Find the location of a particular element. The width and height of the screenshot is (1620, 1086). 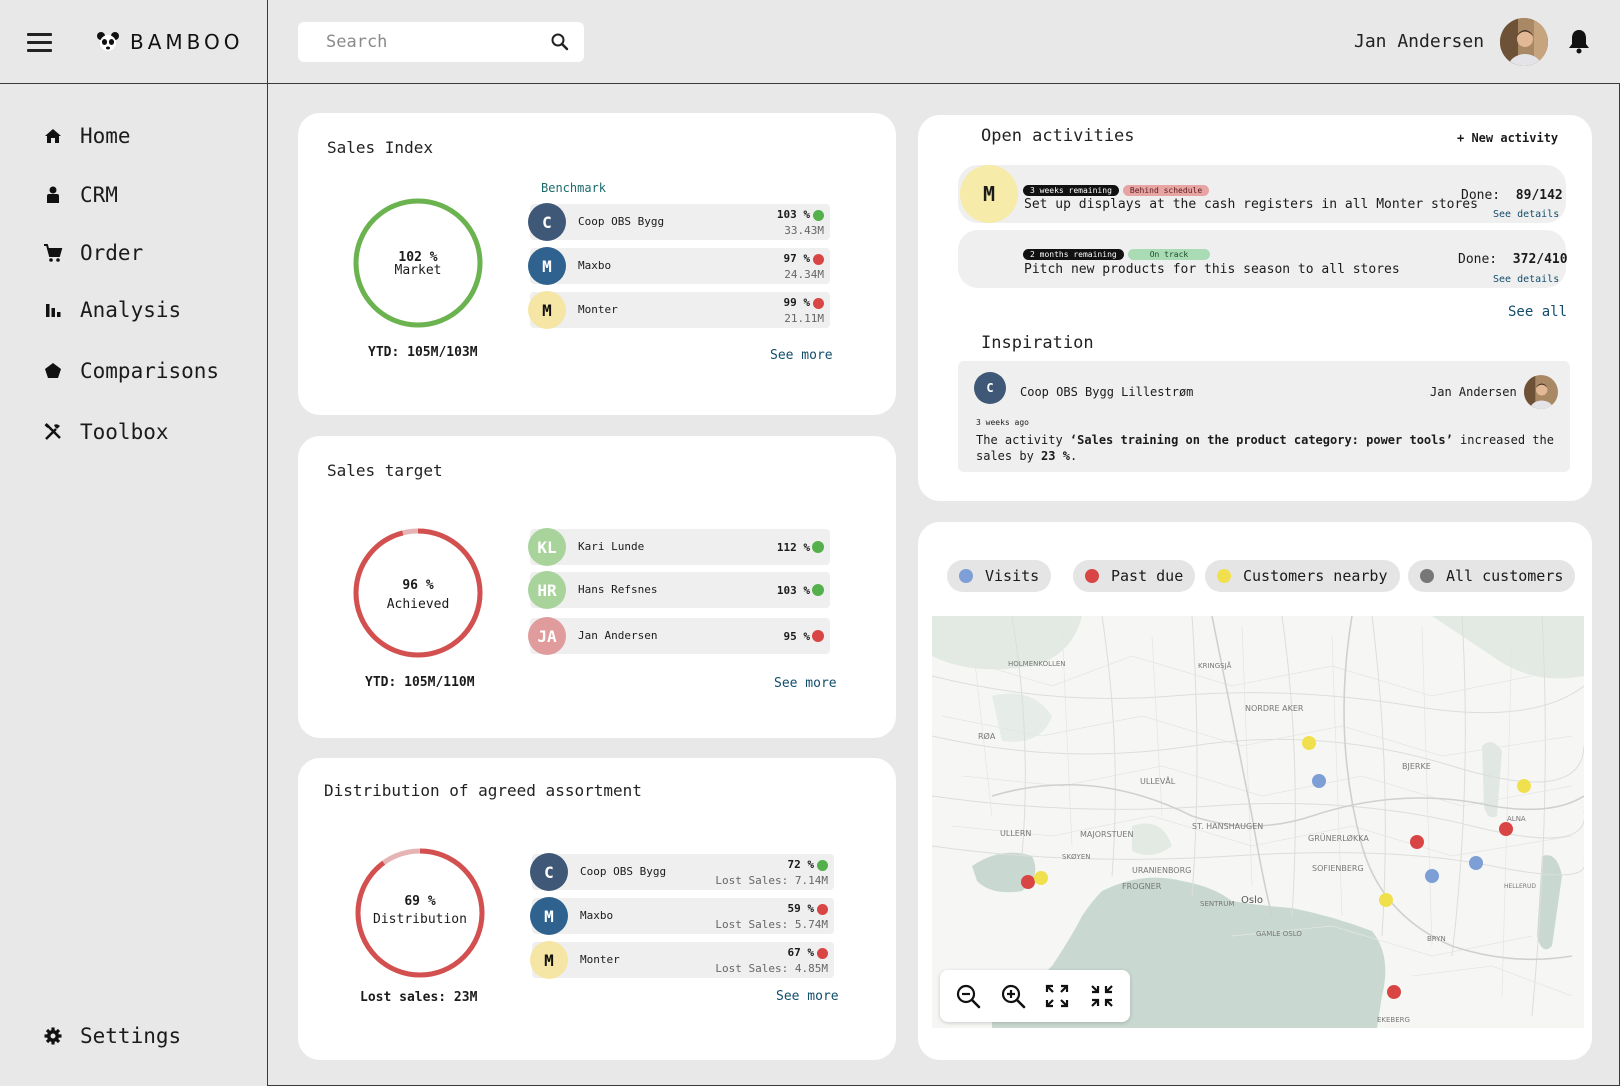

sidebar-item-comparisons: Comparisons is located at coordinates (130, 371).